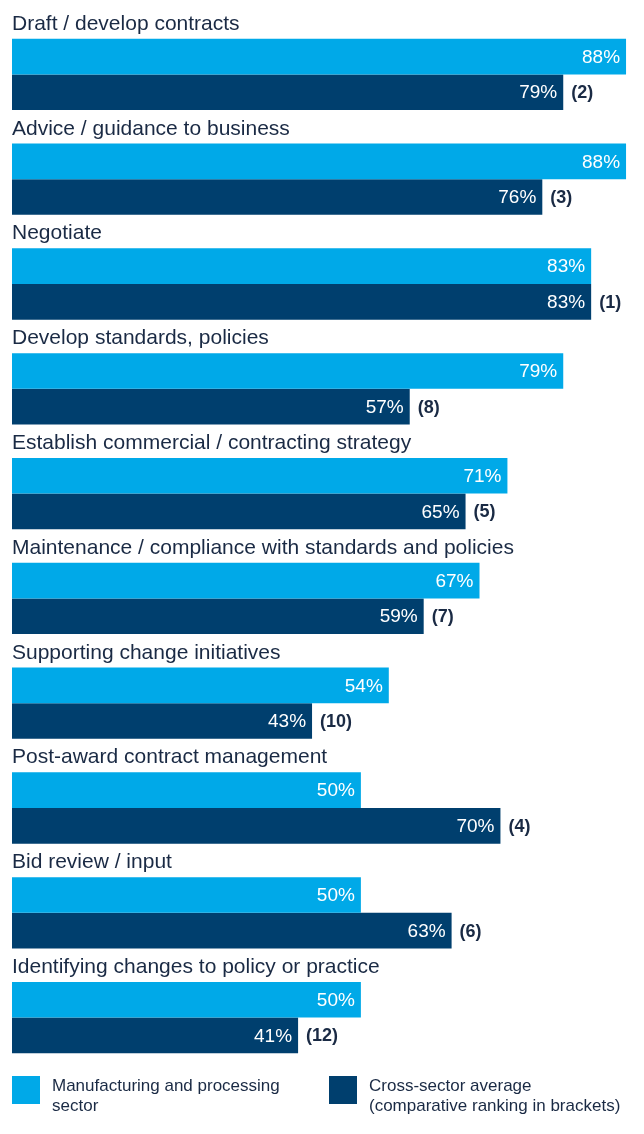  What do you see at coordinates (582, 92) in the screenshot?
I see `annotation: (2)` at bounding box center [582, 92].